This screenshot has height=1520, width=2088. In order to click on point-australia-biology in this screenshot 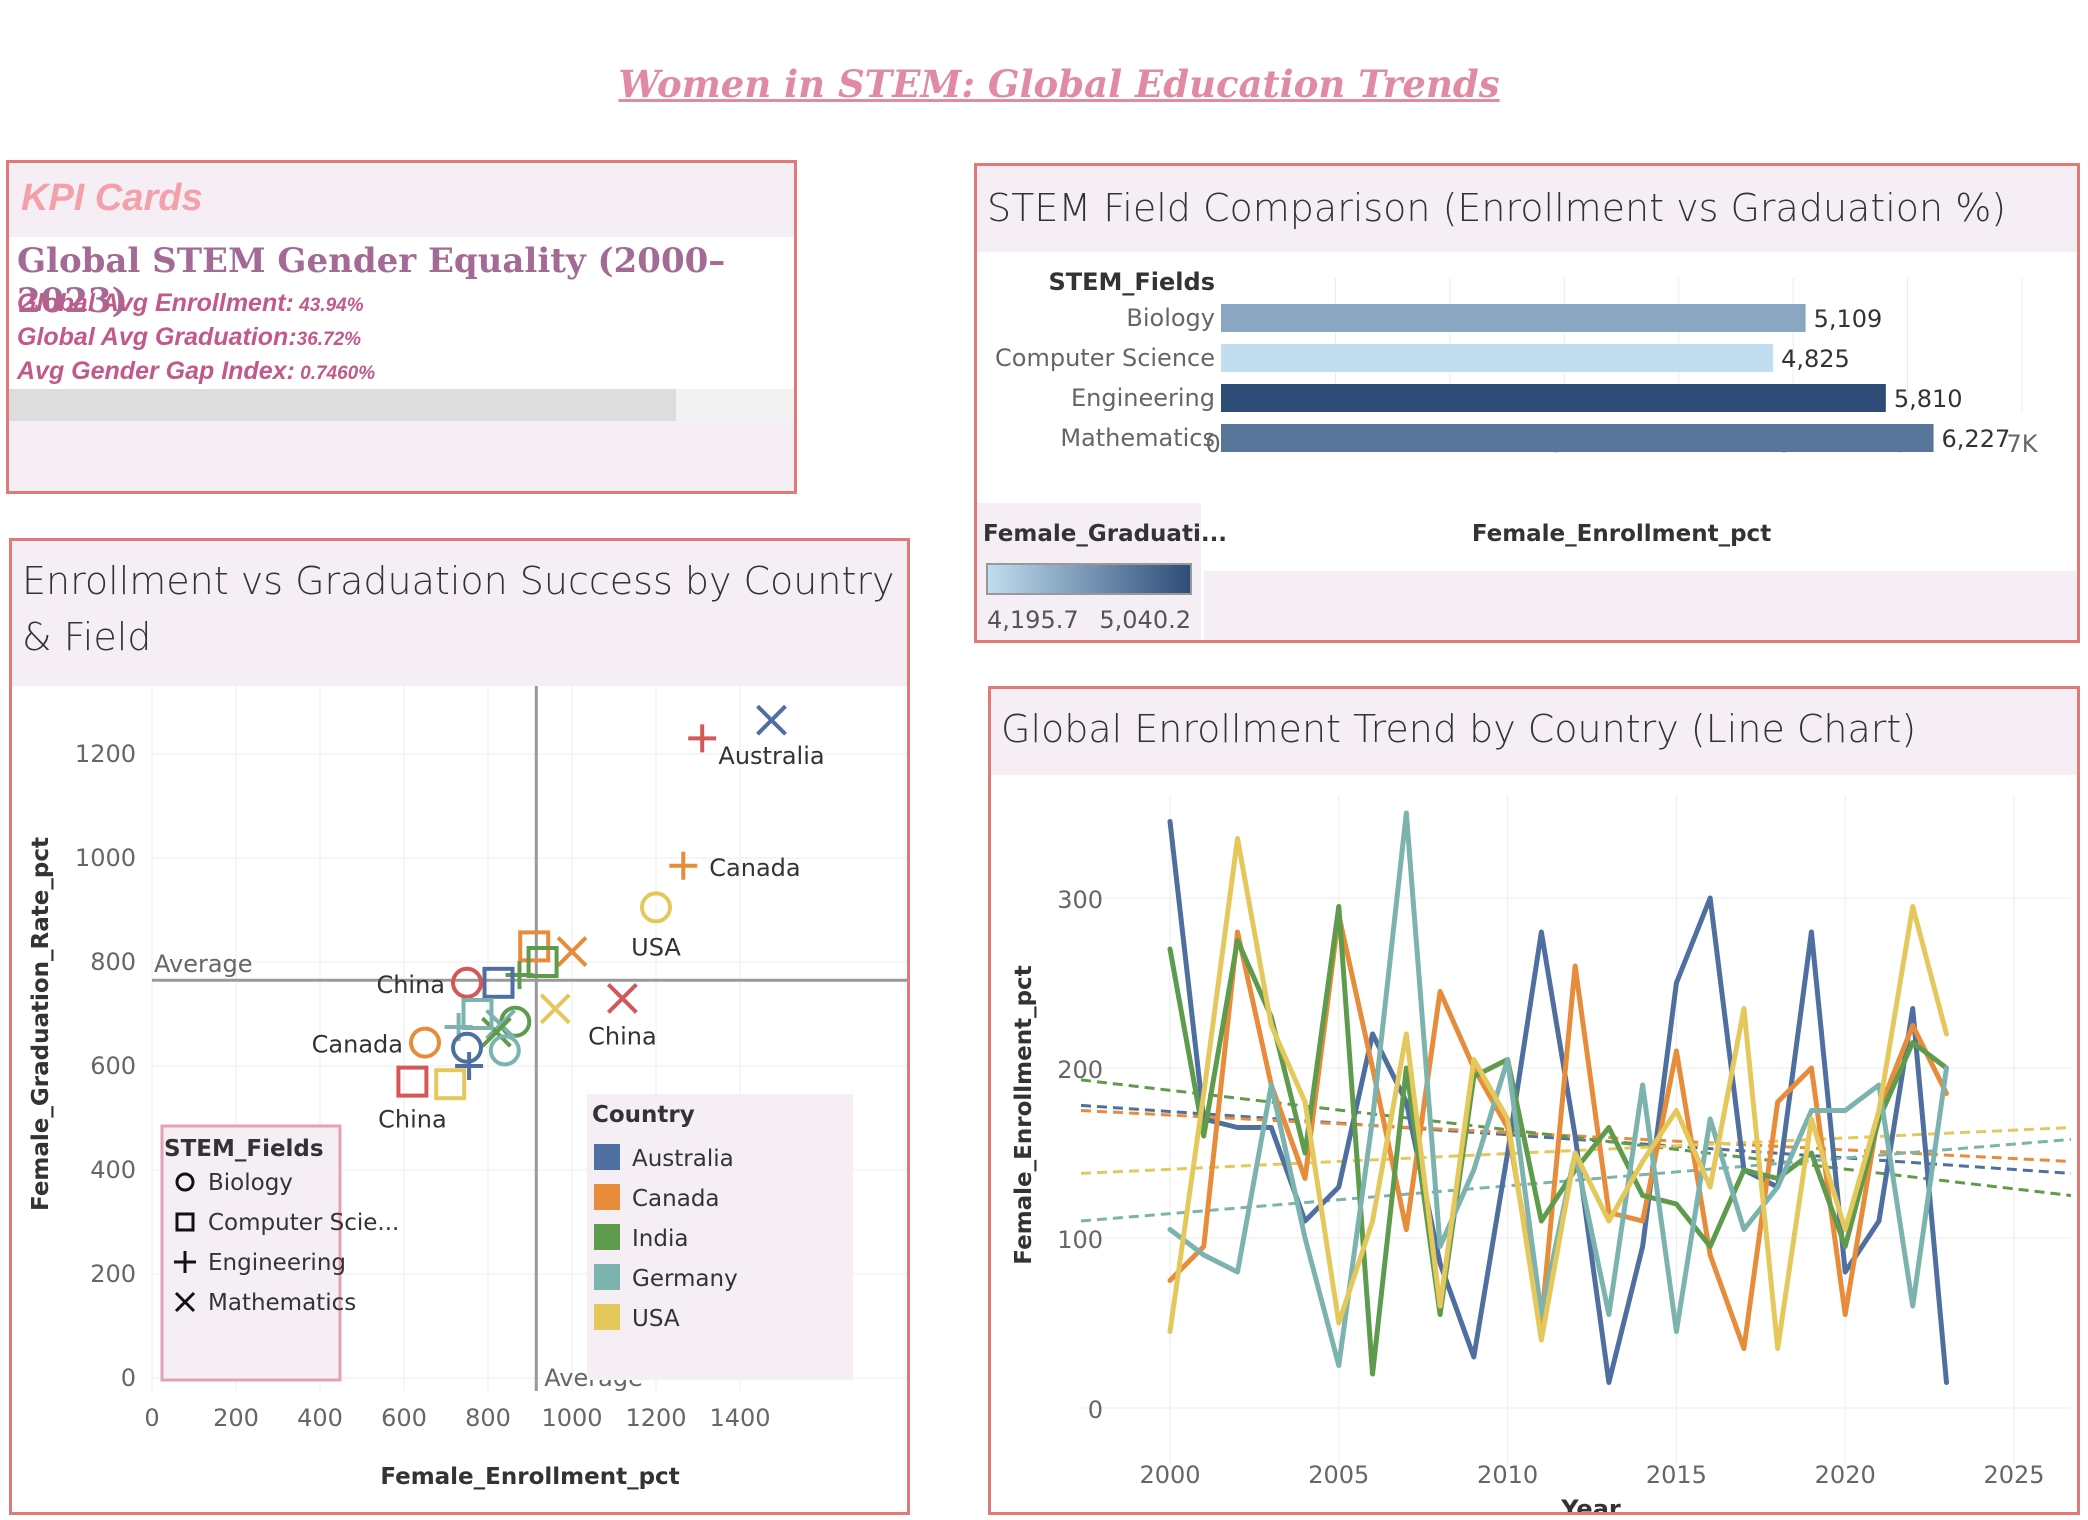, I will do `click(467, 1047)`.